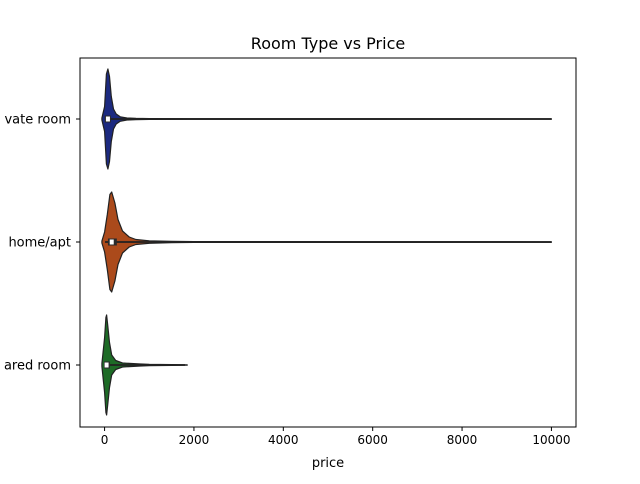 This screenshot has width=640, height=484. What do you see at coordinates (194, 440) in the screenshot?
I see `x-tick-label: 2000` at bounding box center [194, 440].